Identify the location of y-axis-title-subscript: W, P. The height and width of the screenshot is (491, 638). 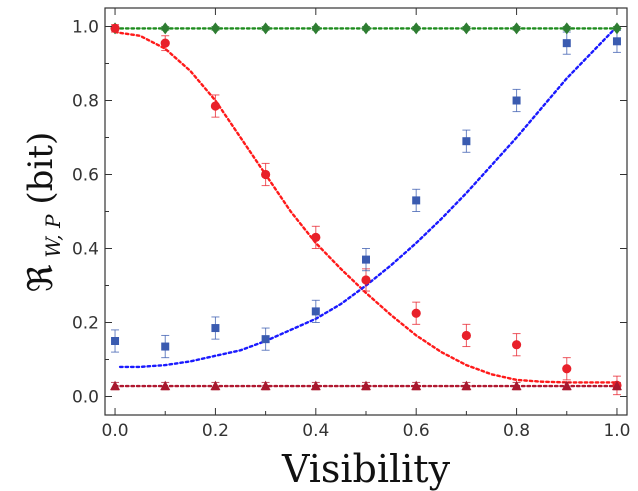
(53, 236).